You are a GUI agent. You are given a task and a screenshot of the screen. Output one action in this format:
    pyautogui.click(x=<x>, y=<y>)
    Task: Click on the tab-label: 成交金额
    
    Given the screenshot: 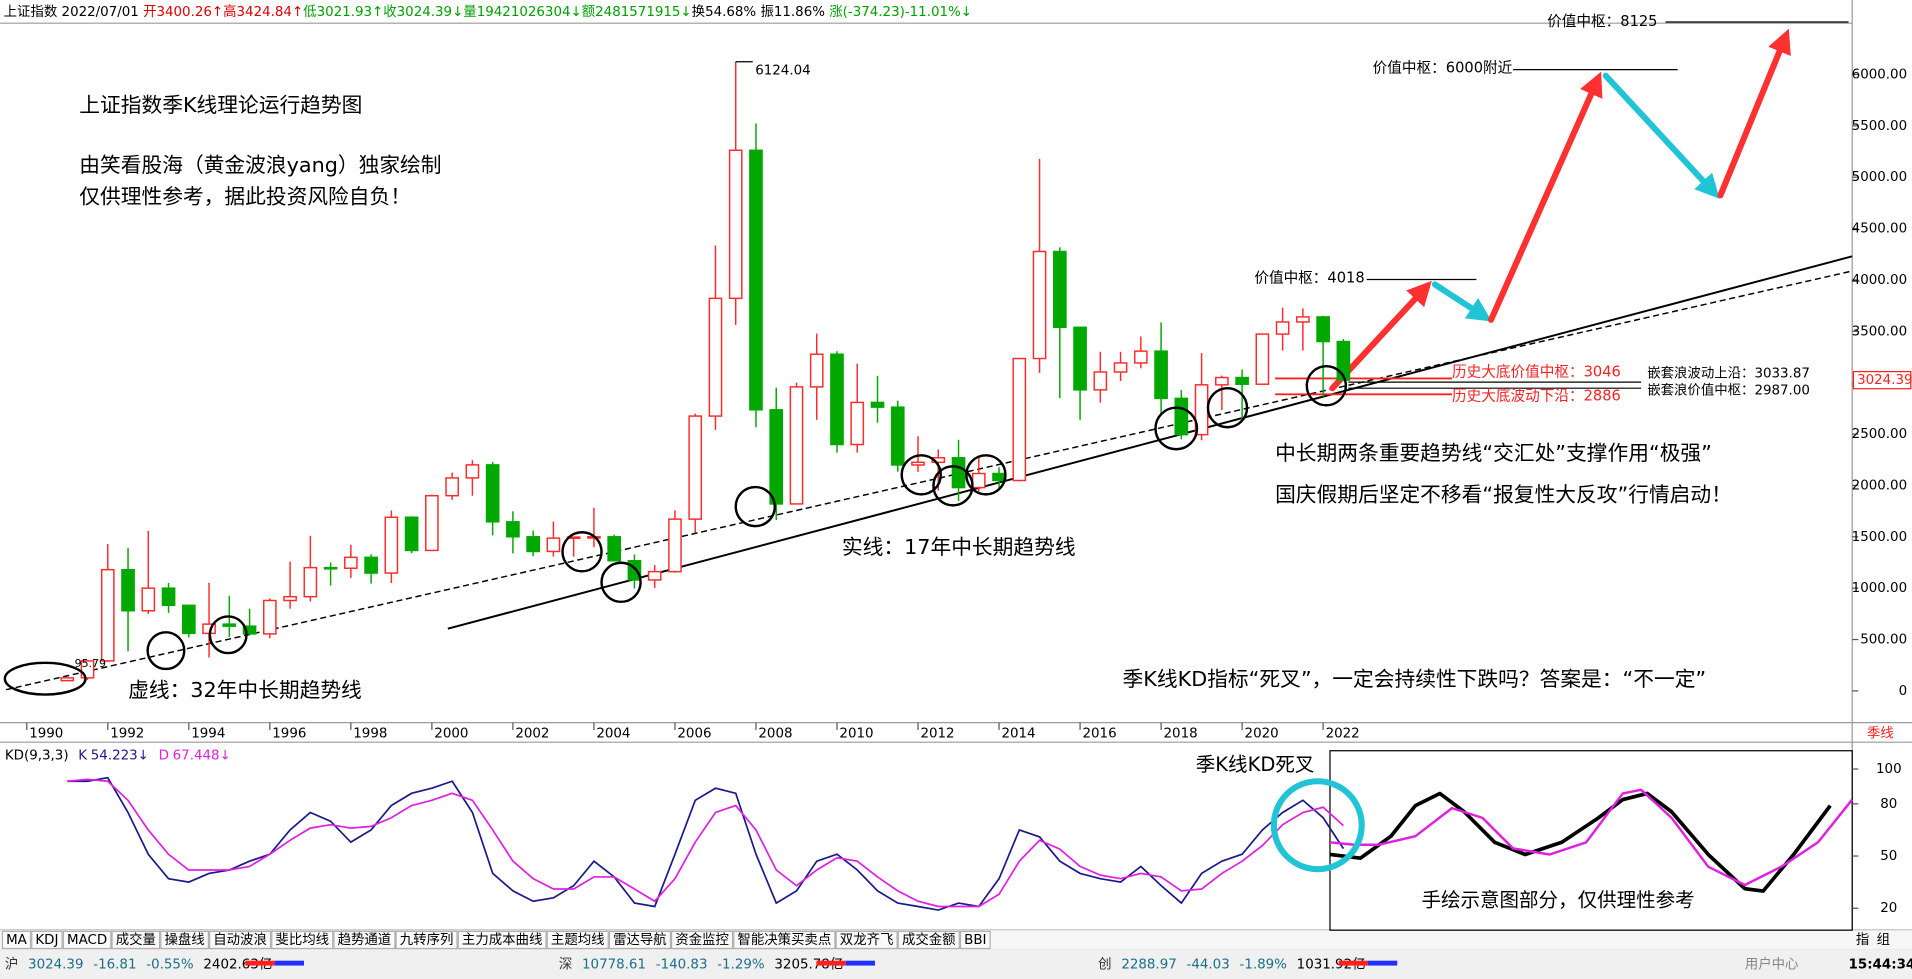 What is the action you would take?
    pyautogui.click(x=929, y=939)
    